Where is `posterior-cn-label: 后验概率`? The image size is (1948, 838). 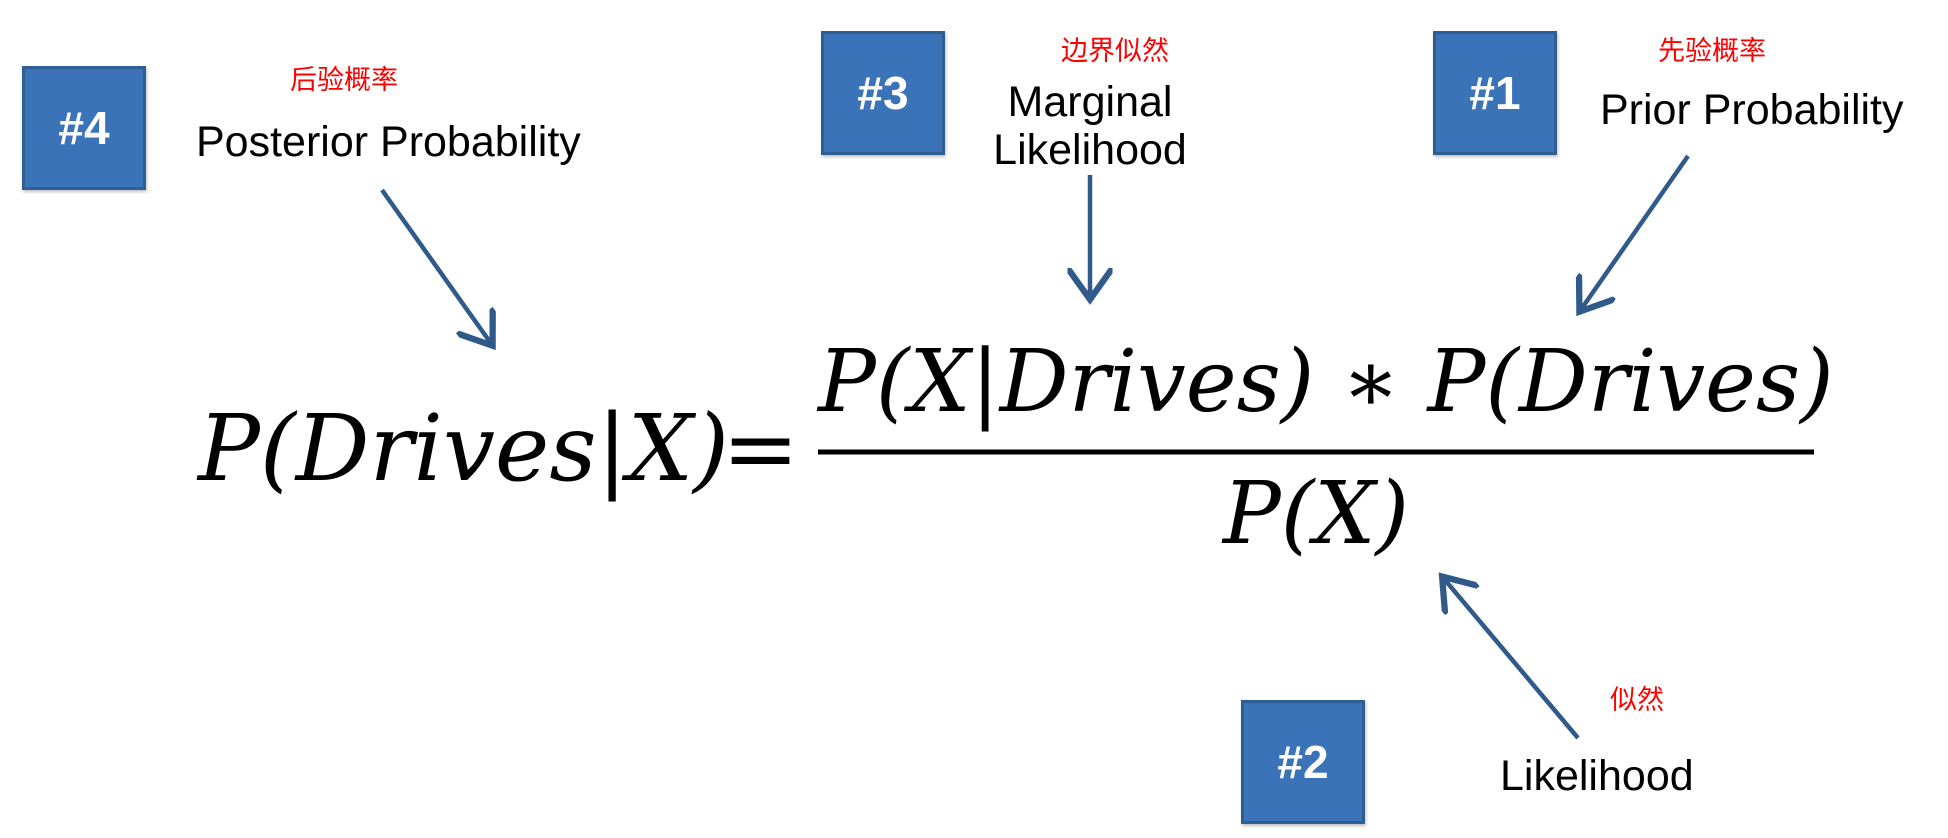 posterior-cn-label: 后验概率 is located at coordinates (344, 80).